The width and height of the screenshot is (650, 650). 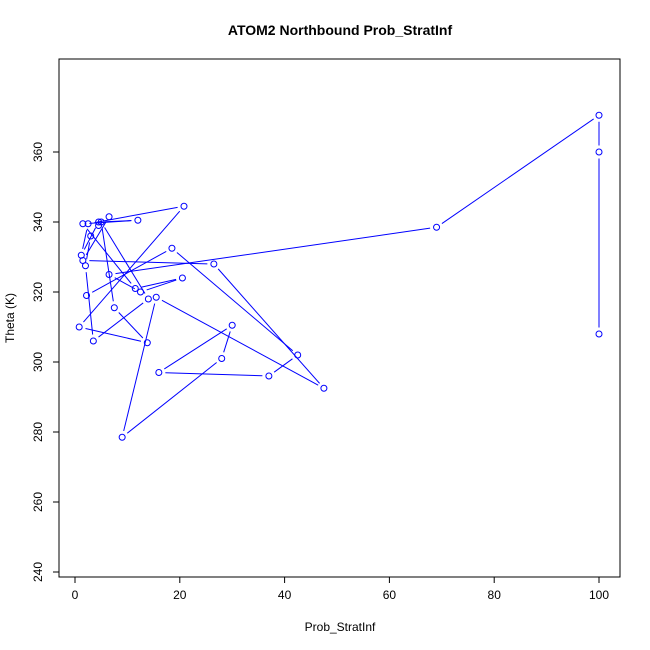 What do you see at coordinates (340, 589) in the screenshot?
I see `x-axis: 0 20 40 60 80 100` at bounding box center [340, 589].